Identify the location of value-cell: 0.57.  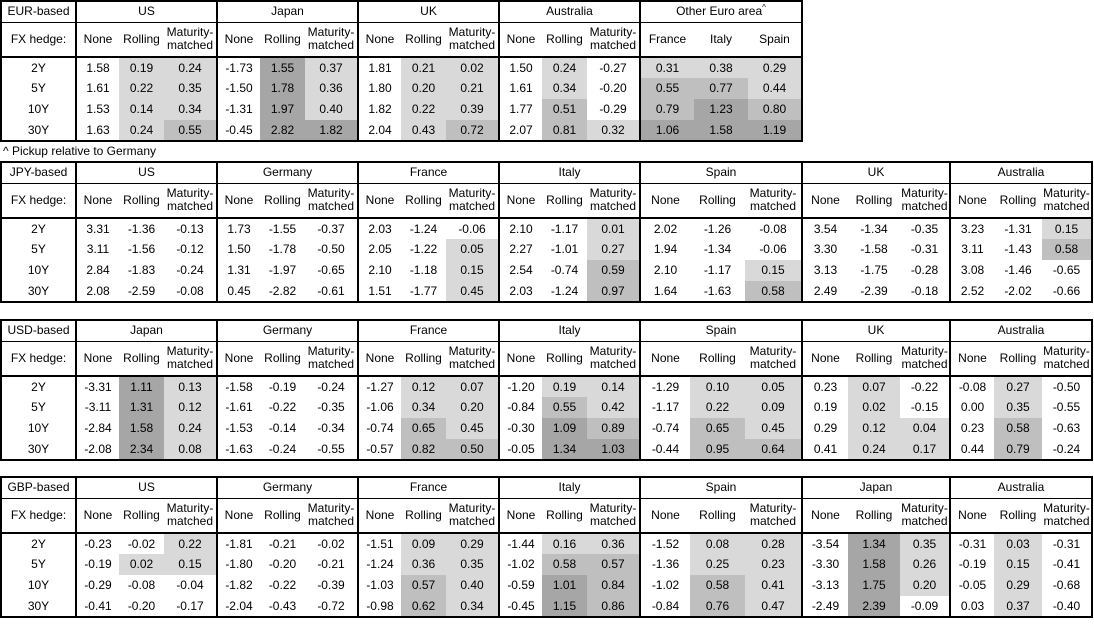
(613, 564).